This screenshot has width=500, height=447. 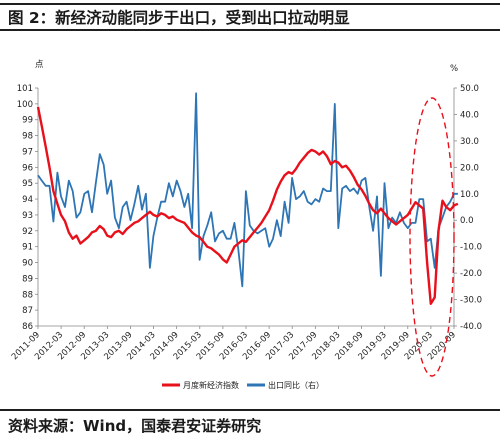 What do you see at coordinates (469, 168) in the screenshot?
I see `right-tick-label: 20.0` at bounding box center [469, 168].